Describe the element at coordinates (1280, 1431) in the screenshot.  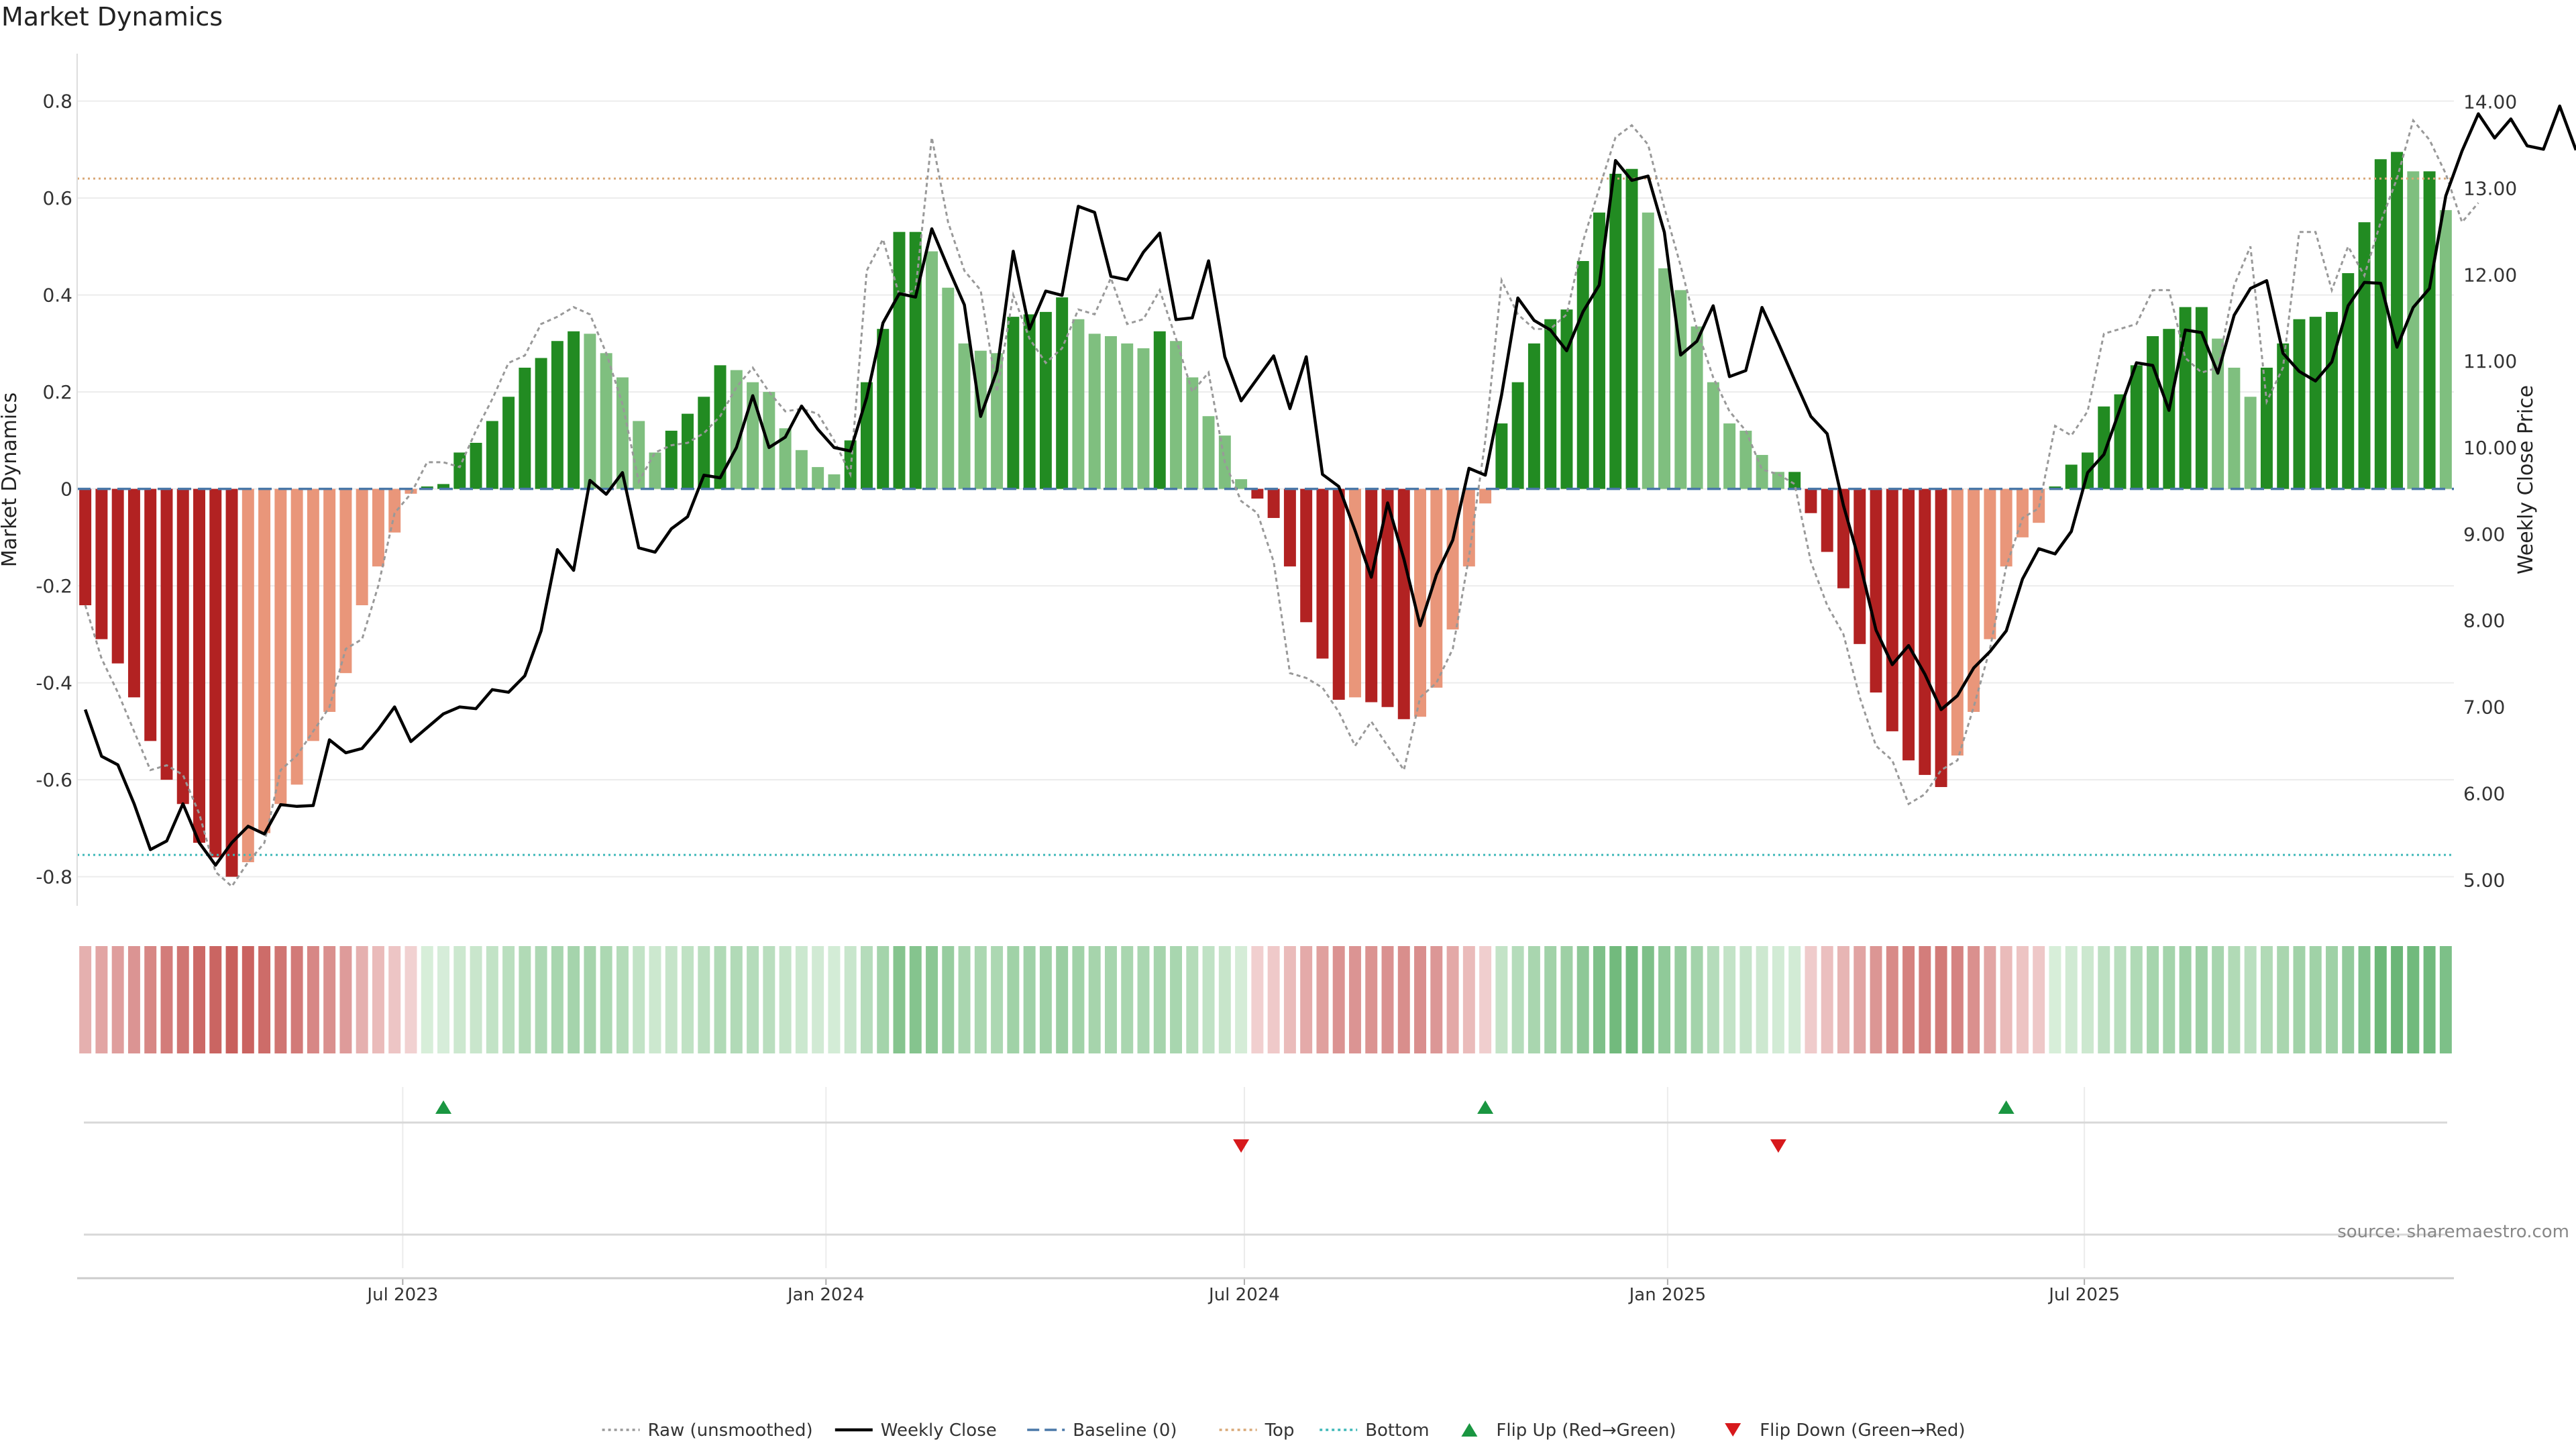
I see `legend-label: Top` at that location.